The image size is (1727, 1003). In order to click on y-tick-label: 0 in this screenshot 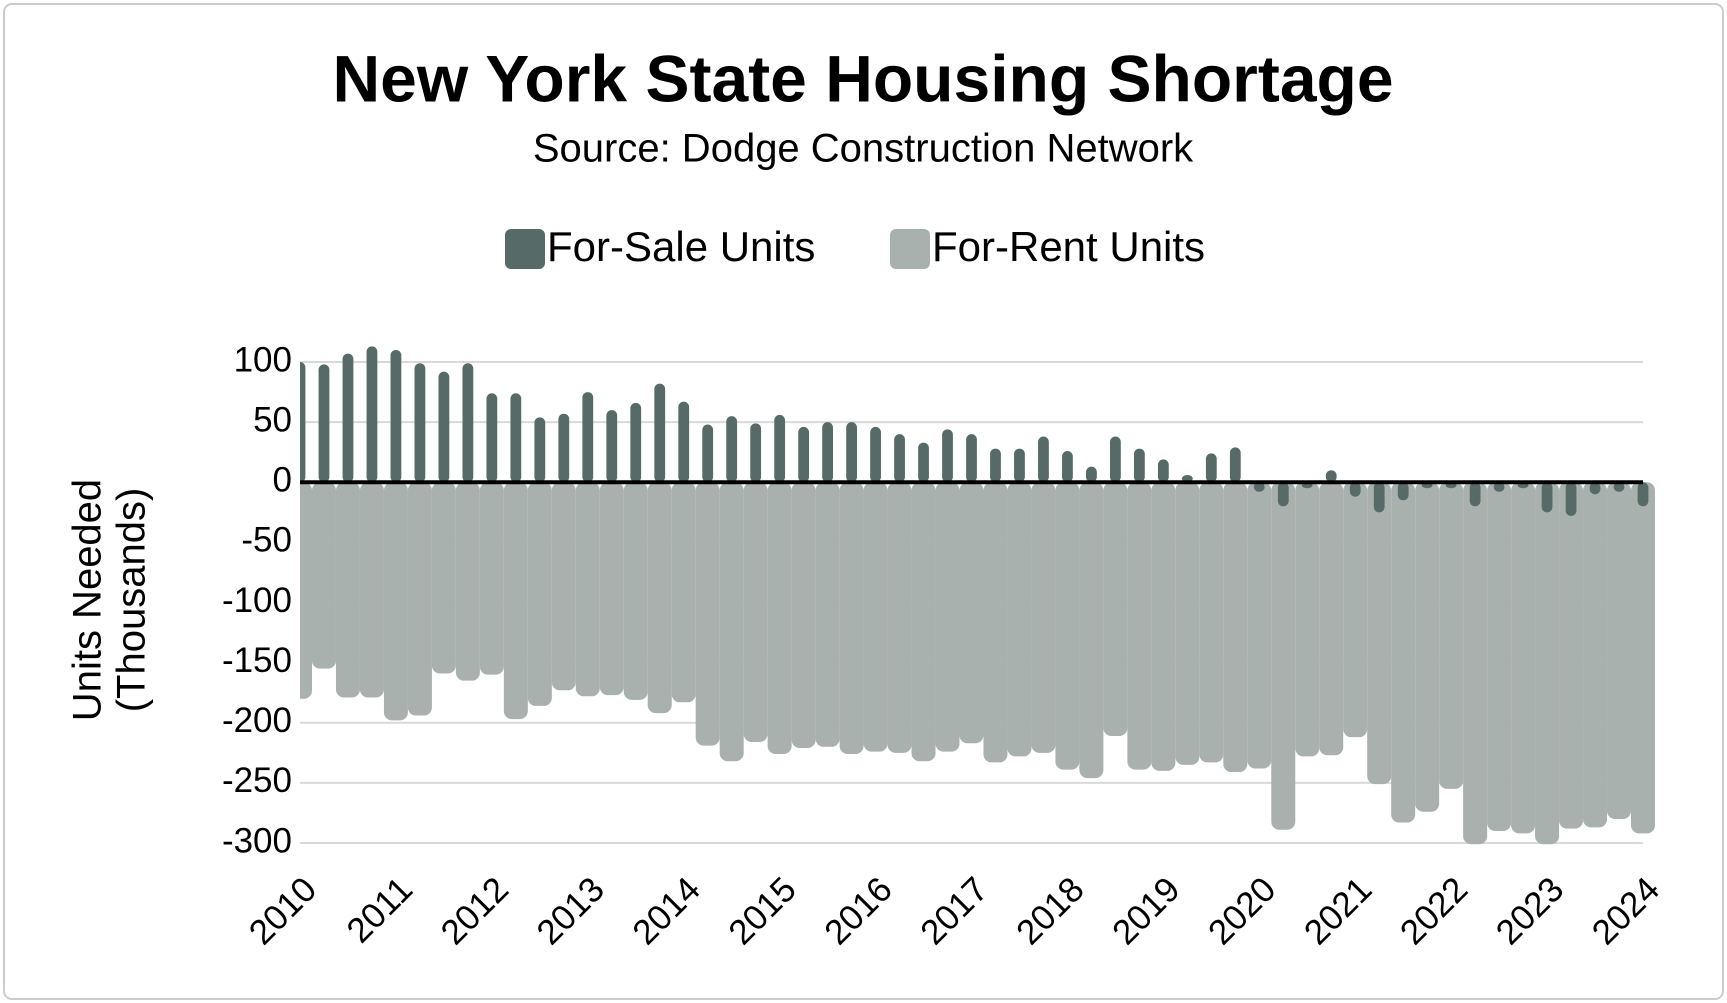, I will do `click(282, 480)`.